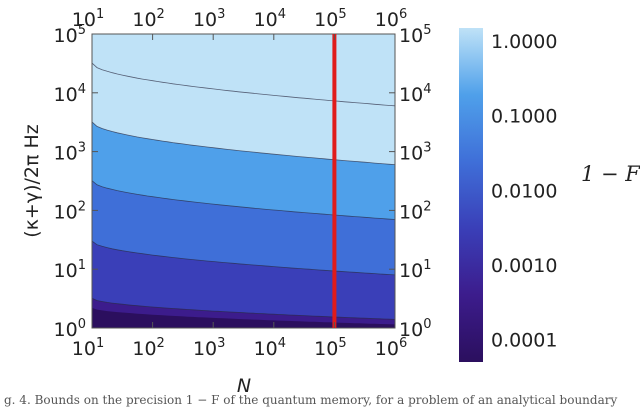 The image size is (640, 408). What do you see at coordinates (70, 35) in the screenshot?
I see `y-tick-label-left-5: 105` at bounding box center [70, 35].